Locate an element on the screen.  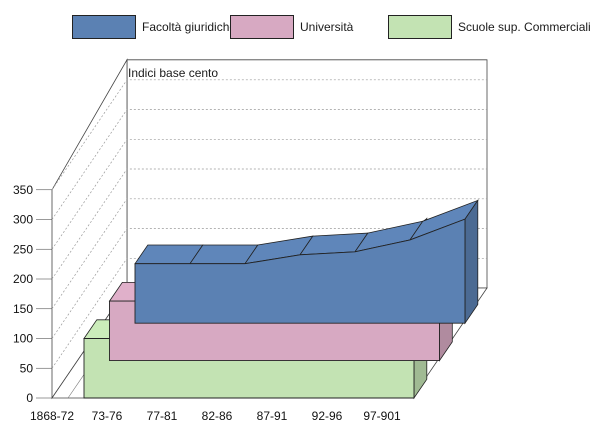
legend-label-scuole: Scuole sup. Commerciali is located at coordinates (524, 27).